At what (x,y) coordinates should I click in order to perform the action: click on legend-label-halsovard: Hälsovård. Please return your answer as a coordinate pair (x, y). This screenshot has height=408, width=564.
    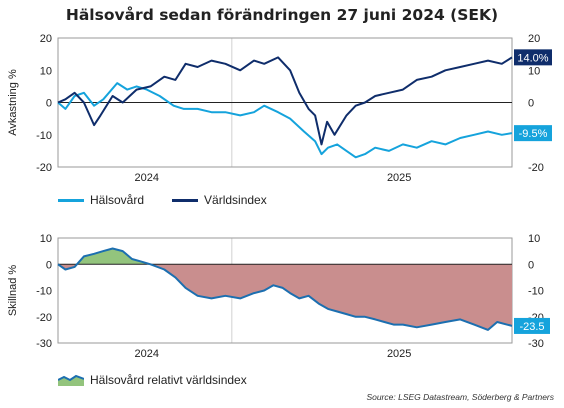
    Looking at the image, I should click on (117, 200).